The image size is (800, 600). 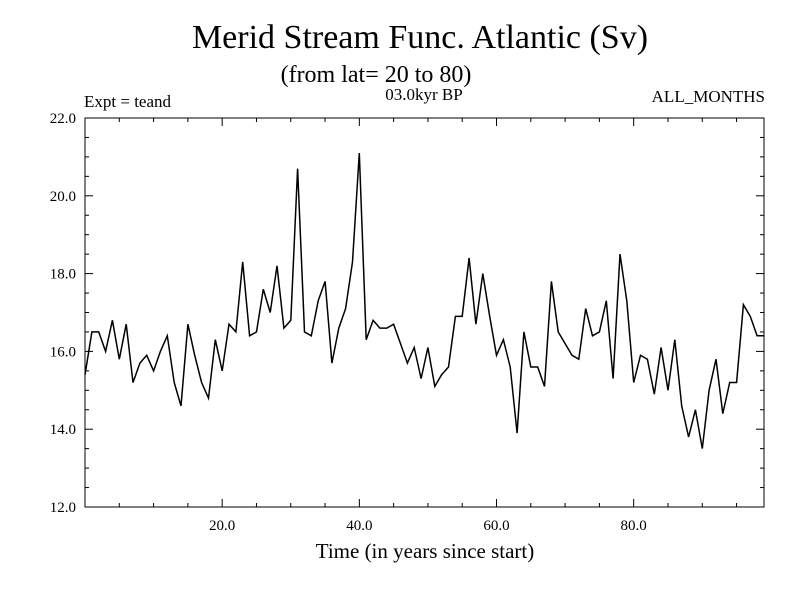 What do you see at coordinates (420, 37) in the screenshot?
I see `chart-title: Merid Stream Func. Atlantic (Sv)` at bounding box center [420, 37].